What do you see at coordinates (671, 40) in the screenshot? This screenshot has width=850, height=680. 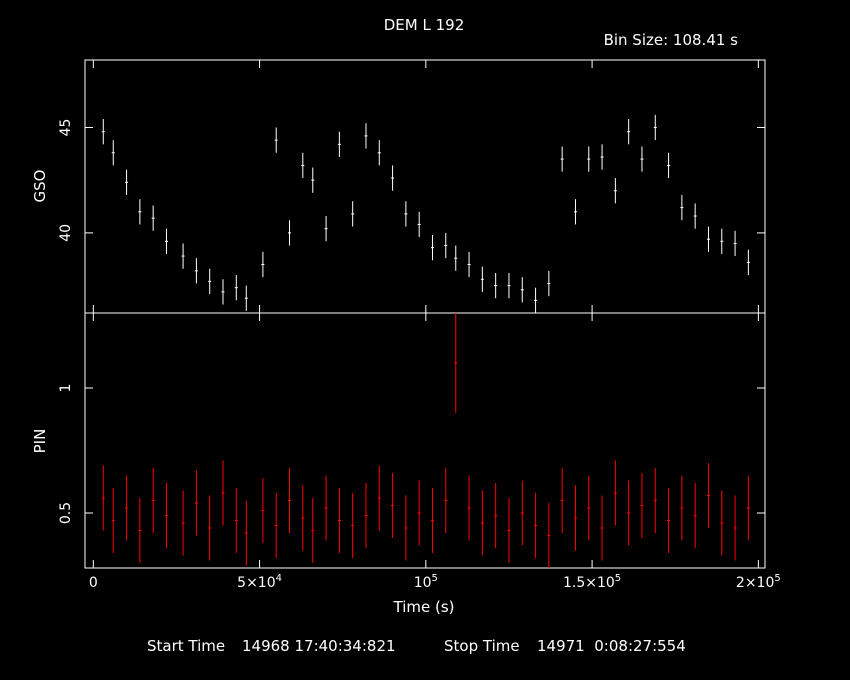 I see `bin-size-label: Bin Size: 108.41 s` at bounding box center [671, 40].